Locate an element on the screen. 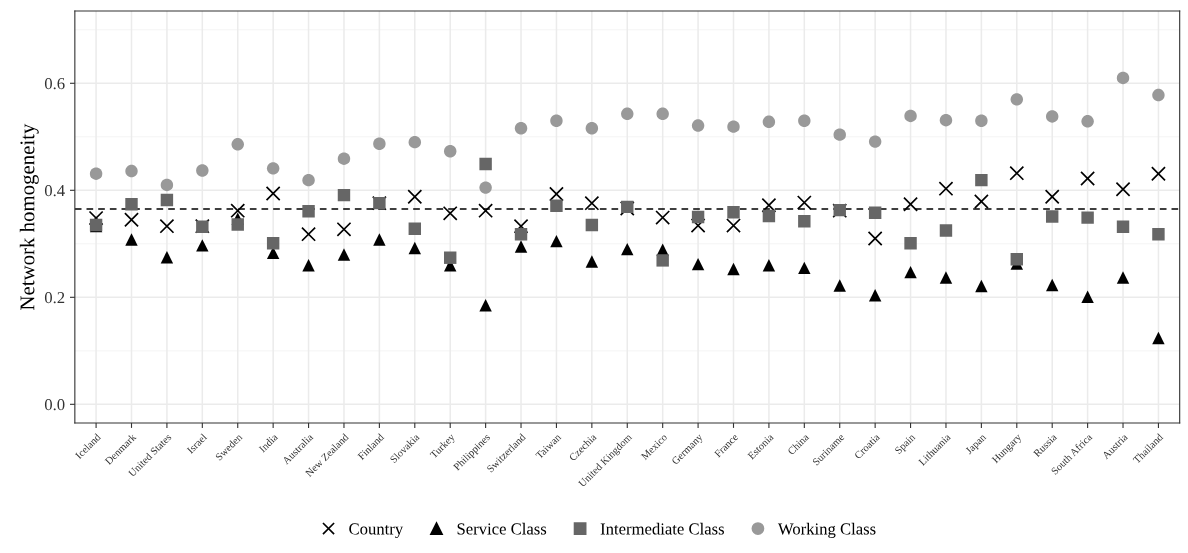  y-tick-label: 0.4 is located at coordinates (54, 191).